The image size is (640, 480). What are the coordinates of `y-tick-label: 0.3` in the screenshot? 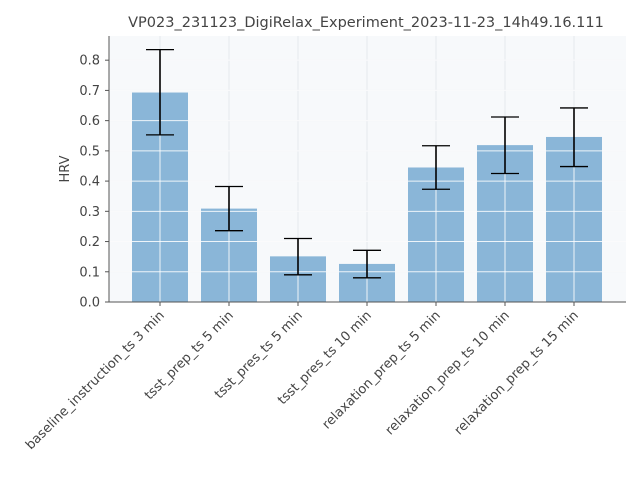 It's located at (89, 212).